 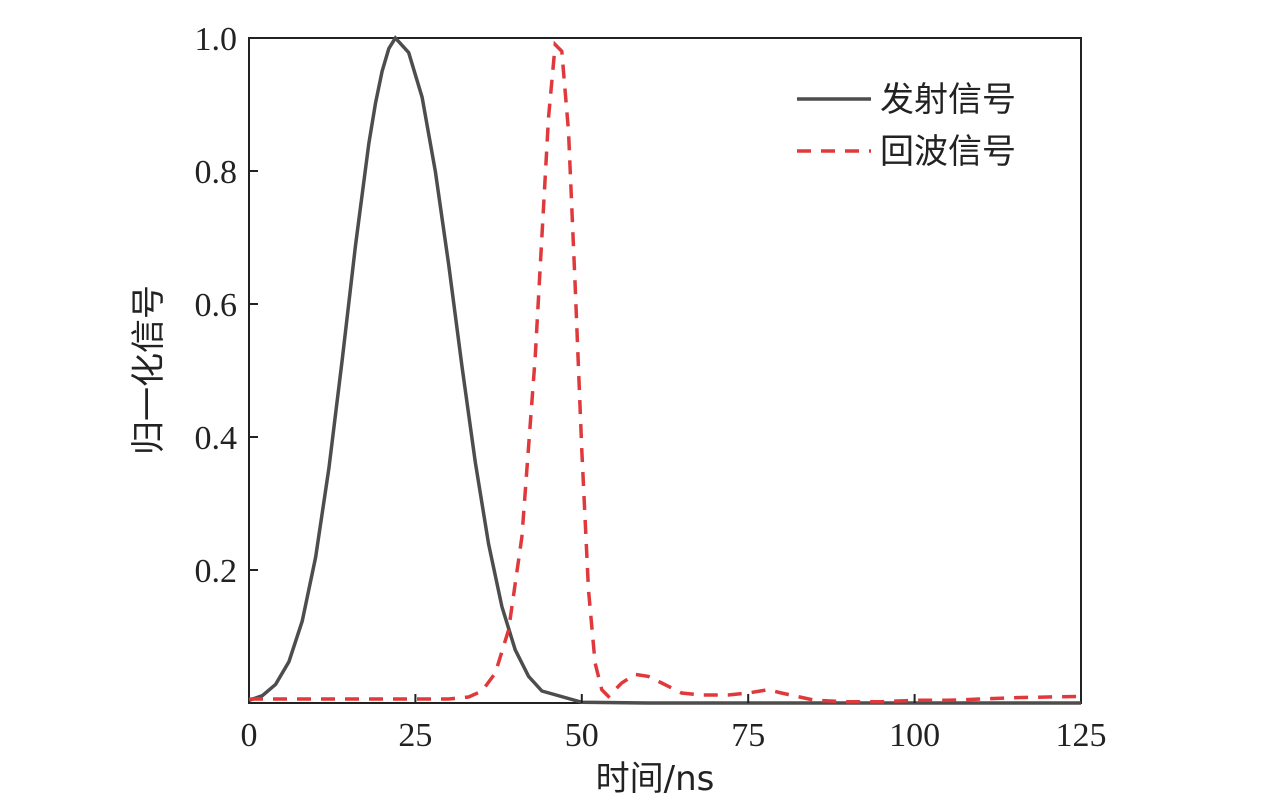 I want to click on y-tick-label: 0.4, so click(x=216, y=438).